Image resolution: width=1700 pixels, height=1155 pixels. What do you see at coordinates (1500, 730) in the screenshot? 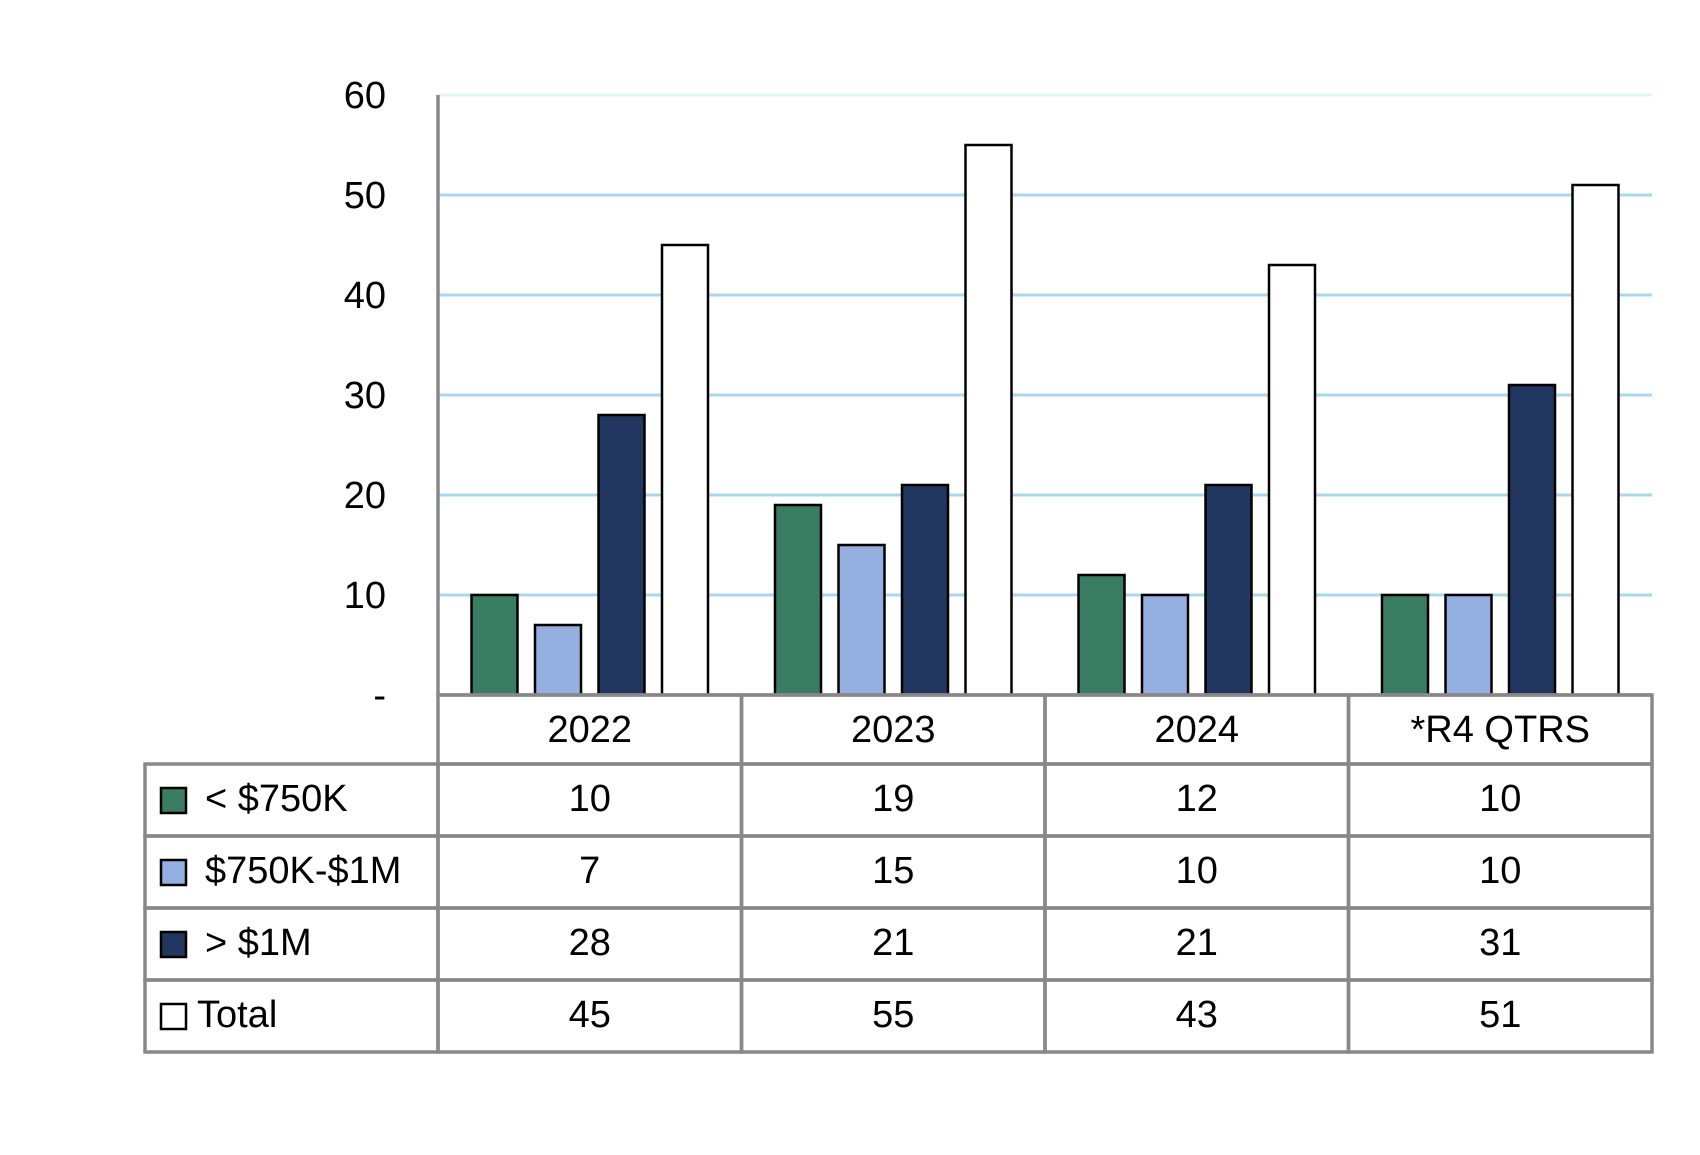
I see `x-category-label: *R4 QTRS` at bounding box center [1500, 730].